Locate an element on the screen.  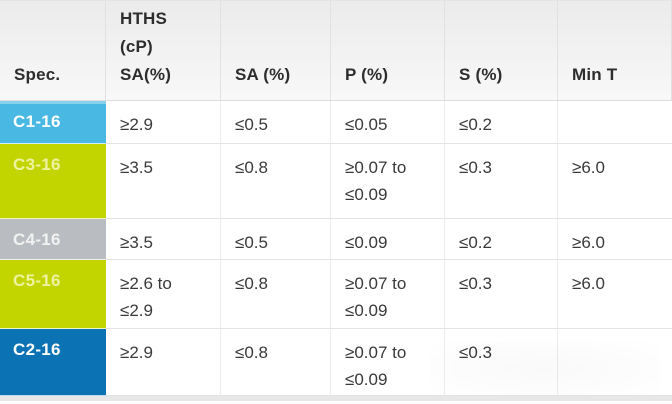
column-header-p: P (%) is located at coordinates (388, 51).